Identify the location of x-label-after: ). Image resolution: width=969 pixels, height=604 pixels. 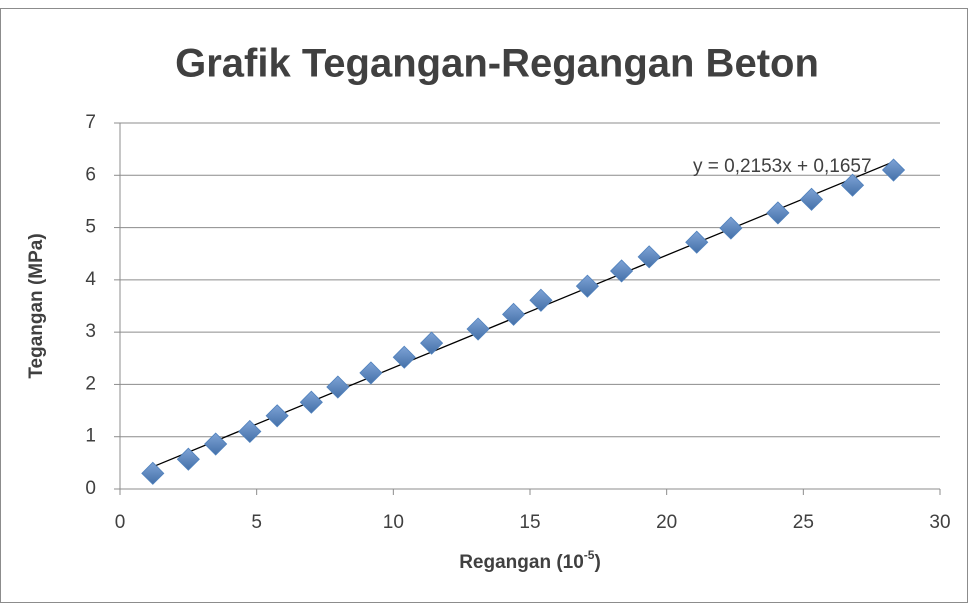
(597, 562).